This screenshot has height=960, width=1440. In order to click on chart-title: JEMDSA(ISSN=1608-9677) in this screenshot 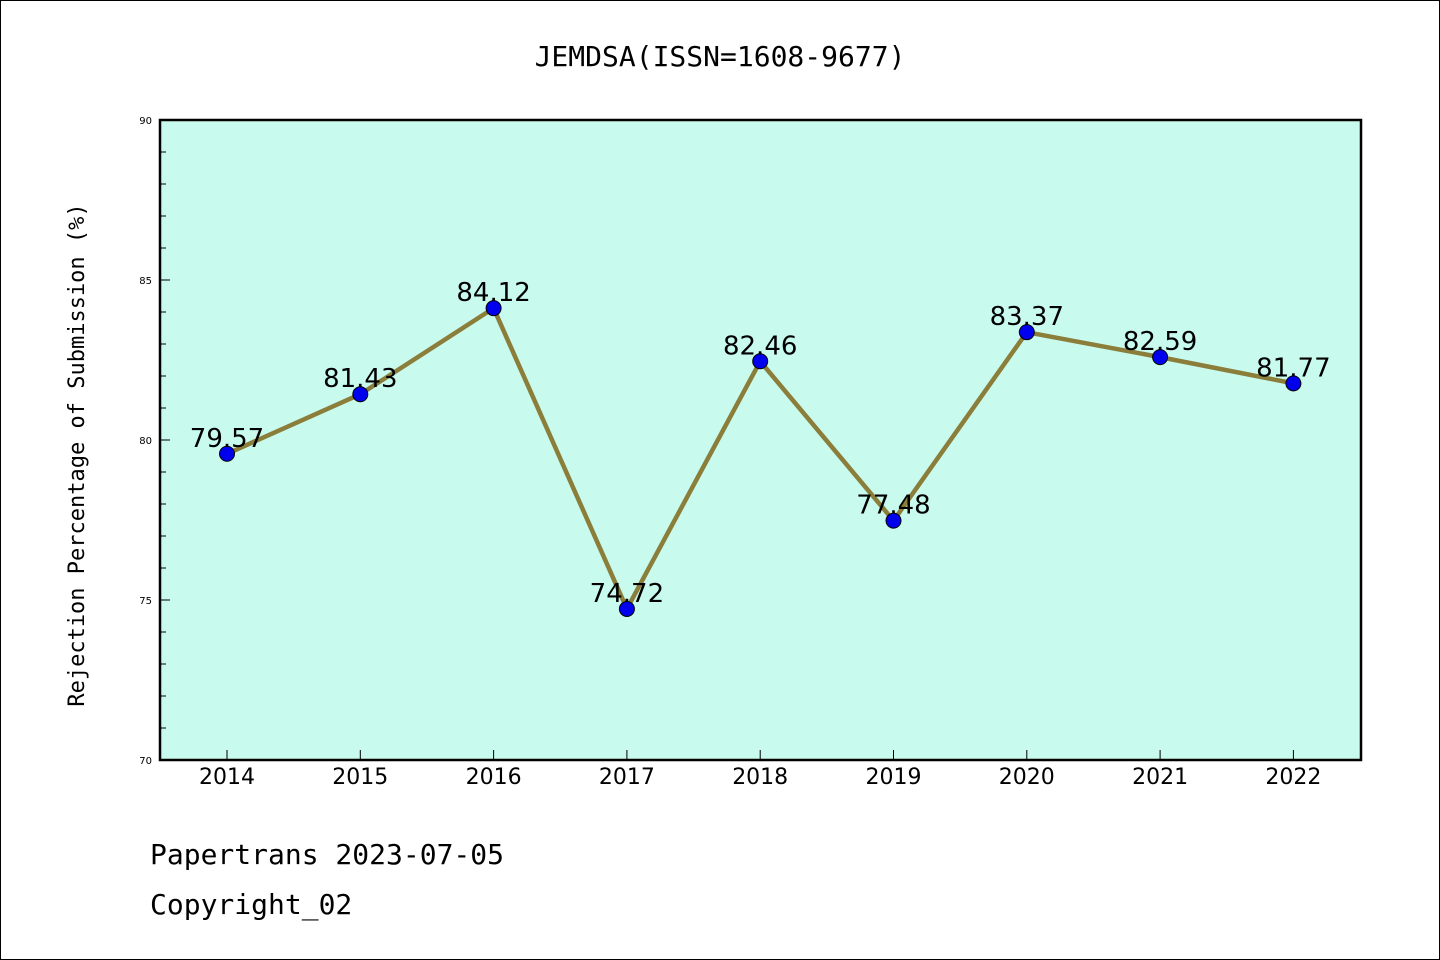, I will do `click(720, 56)`.